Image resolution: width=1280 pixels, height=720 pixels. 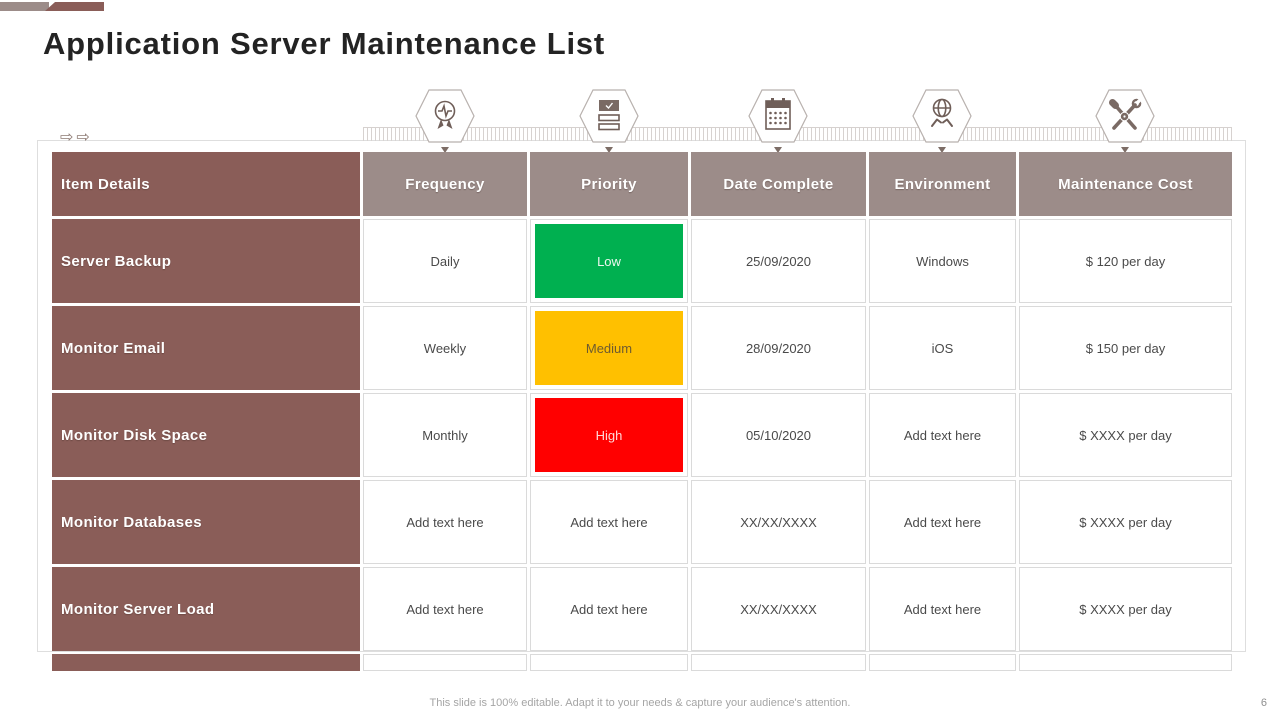 I want to click on top-bar-maroon-segment, so click(x=74, y=6).